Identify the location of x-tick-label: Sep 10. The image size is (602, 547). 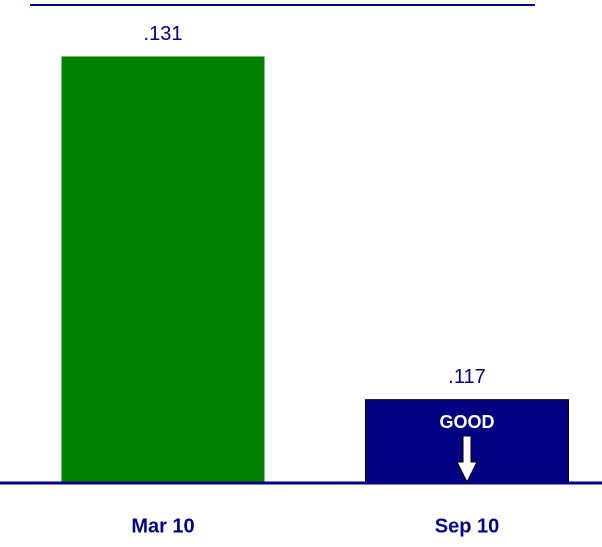
(467, 526).